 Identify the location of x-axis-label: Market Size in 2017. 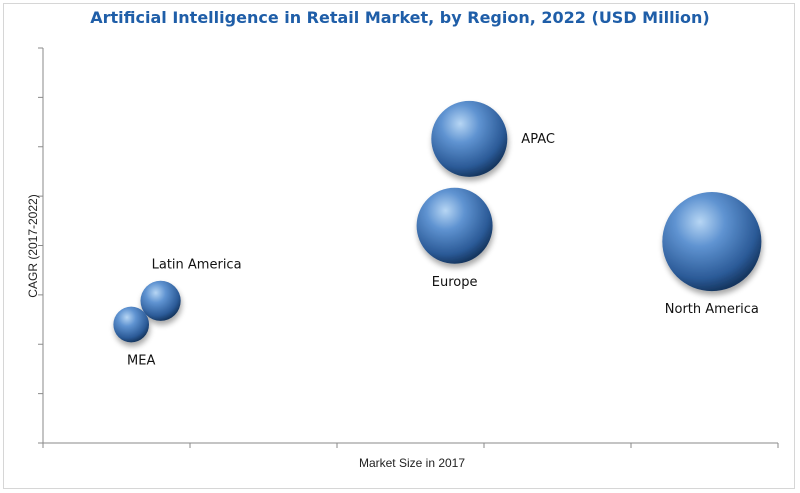
(412, 463).